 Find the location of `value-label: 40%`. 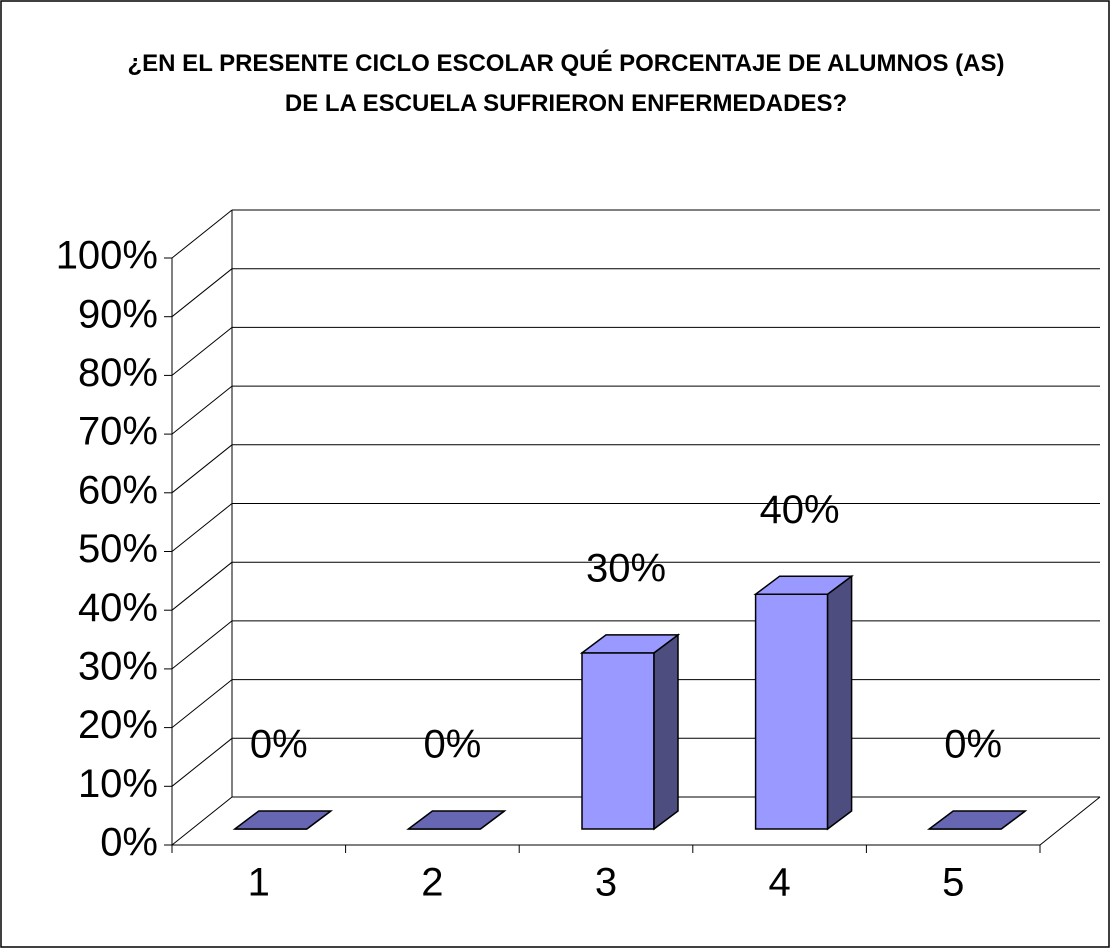

value-label: 40% is located at coordinates (800, 510).